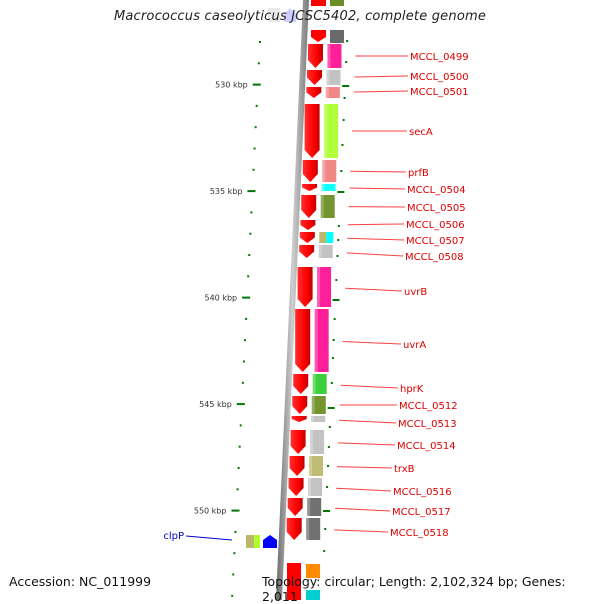 The width and height of the screenshot is (600, 604). I want to click on gene-label: MCCL_0500, so click(439, 77).